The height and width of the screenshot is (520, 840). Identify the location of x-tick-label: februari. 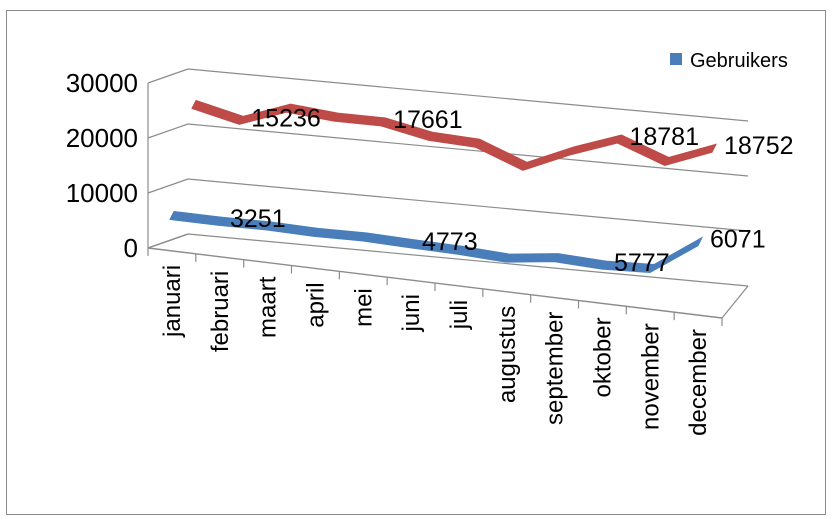
(220, 311).